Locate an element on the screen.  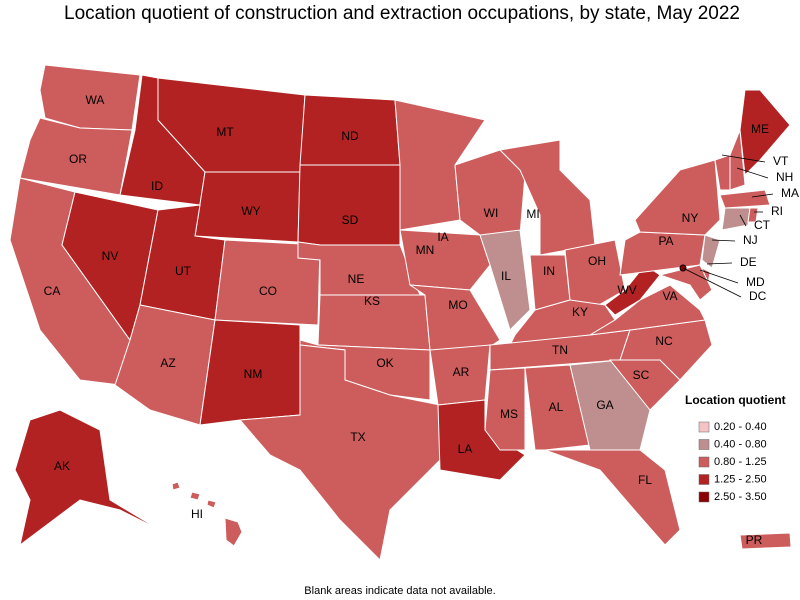
legend-title: Location quotient is located at coordinates (735, 400).